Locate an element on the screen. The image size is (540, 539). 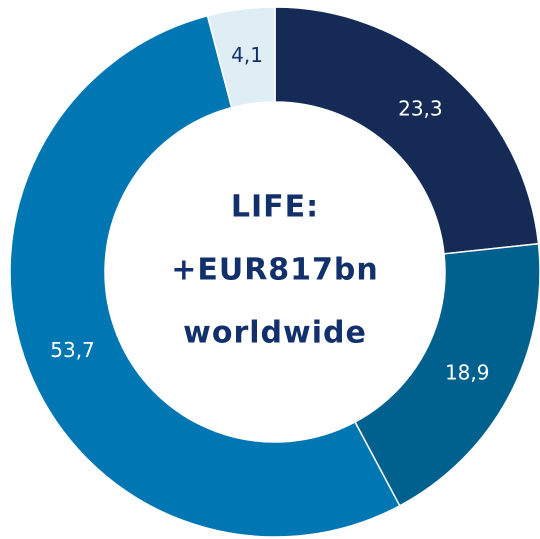
data-label: 4,1 is located at coordinates (247, 55).